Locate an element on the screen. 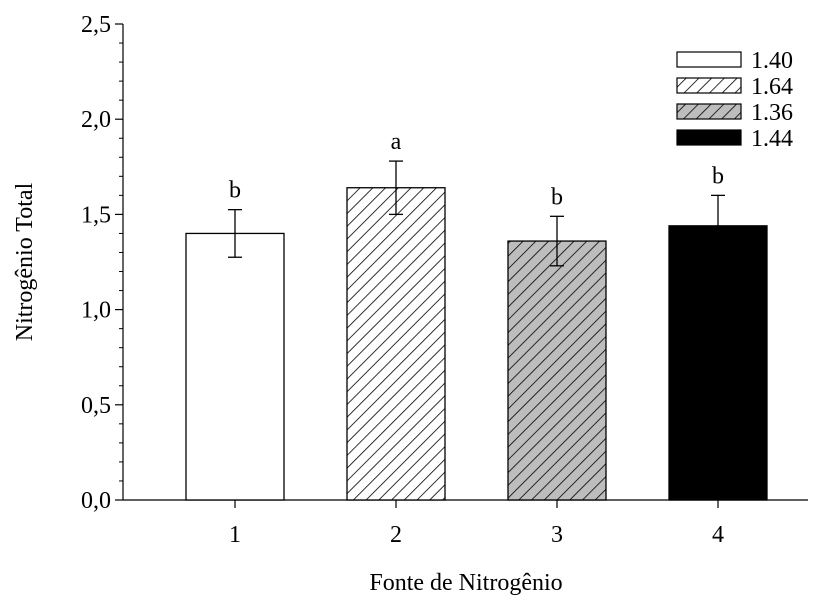  legend-label: 1.40 is located at coordinates (772, 61).